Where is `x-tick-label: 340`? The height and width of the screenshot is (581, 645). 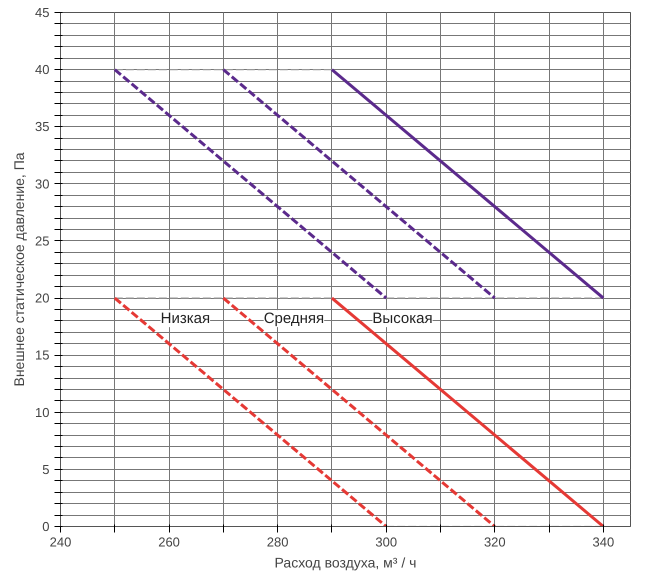
x-tick-label: 340 is located at coordinates (603, 542).